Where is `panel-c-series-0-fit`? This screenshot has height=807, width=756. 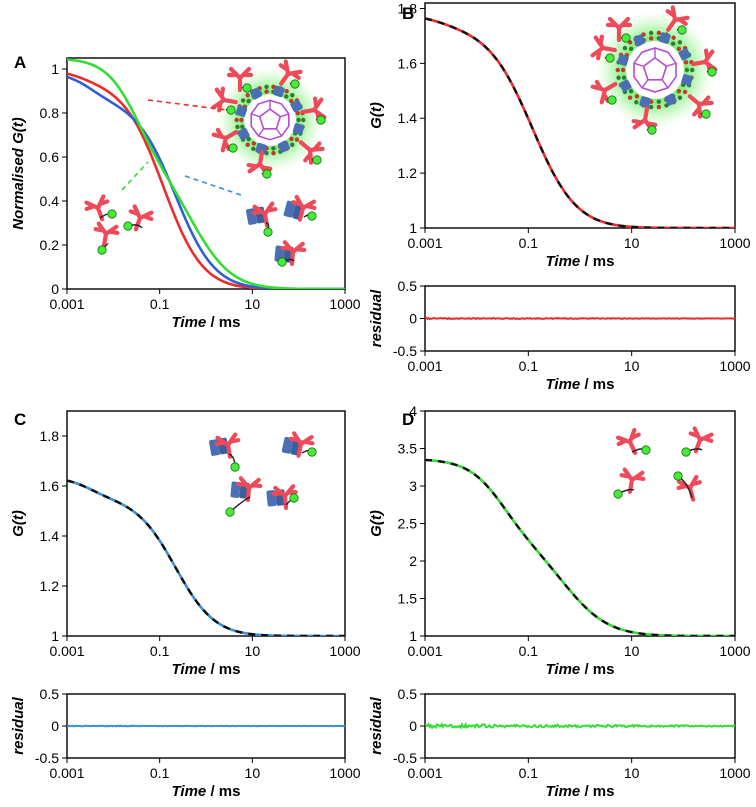
panel-c-series-0-fit is located at coordinates (206, 557).